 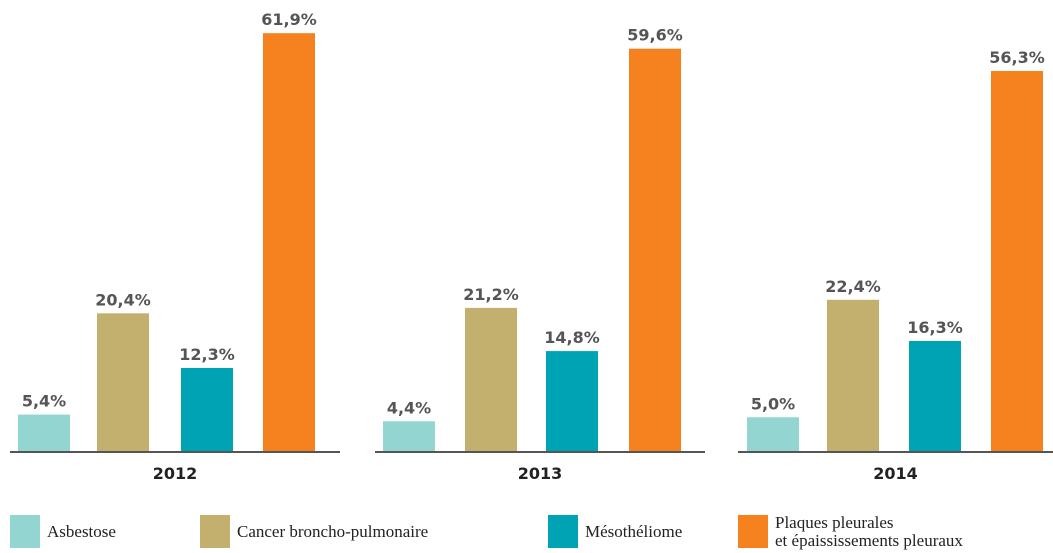 What do you see at coordinates (207, 354) in the screenshot?
I see `value-label: 12,3%` at bounding box center [207, 354].